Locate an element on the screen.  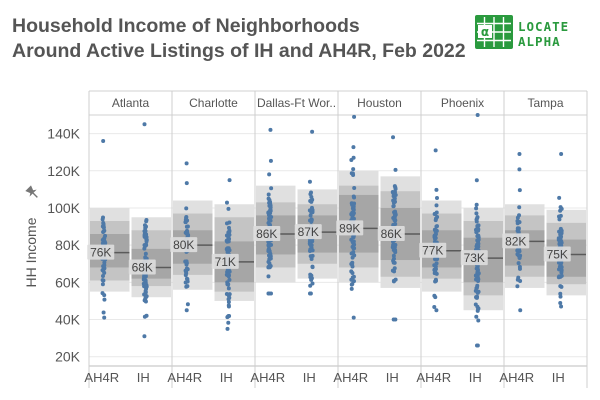
locate-alpha-logo: α LOCATE ALPHA is located at coordinates (534, 32).